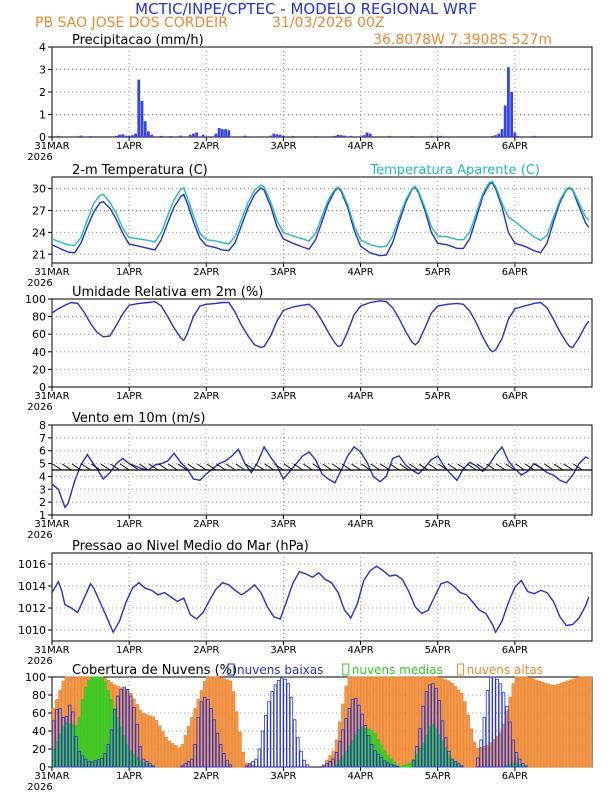 The height and width of the screenshot is (792, 612). What do you see at coordinates (39, 232) in the screenshot?
I see `y-tick-label: 24` at bounding box center [39, 232].